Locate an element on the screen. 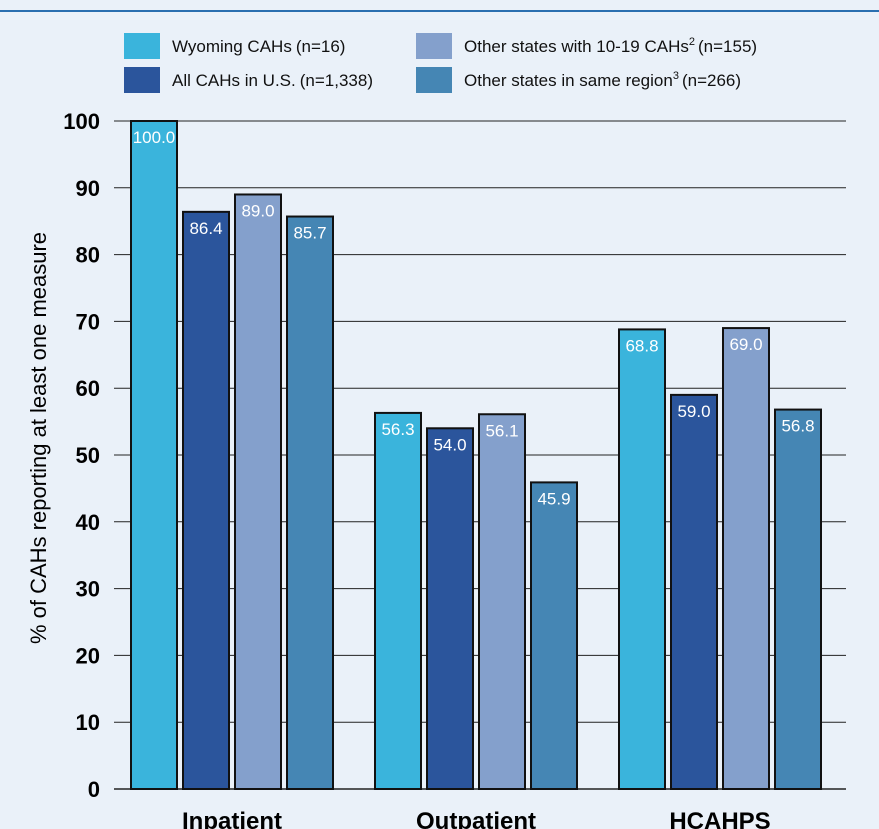  y-tick-label: 30 is located at coordinates (88, 589).